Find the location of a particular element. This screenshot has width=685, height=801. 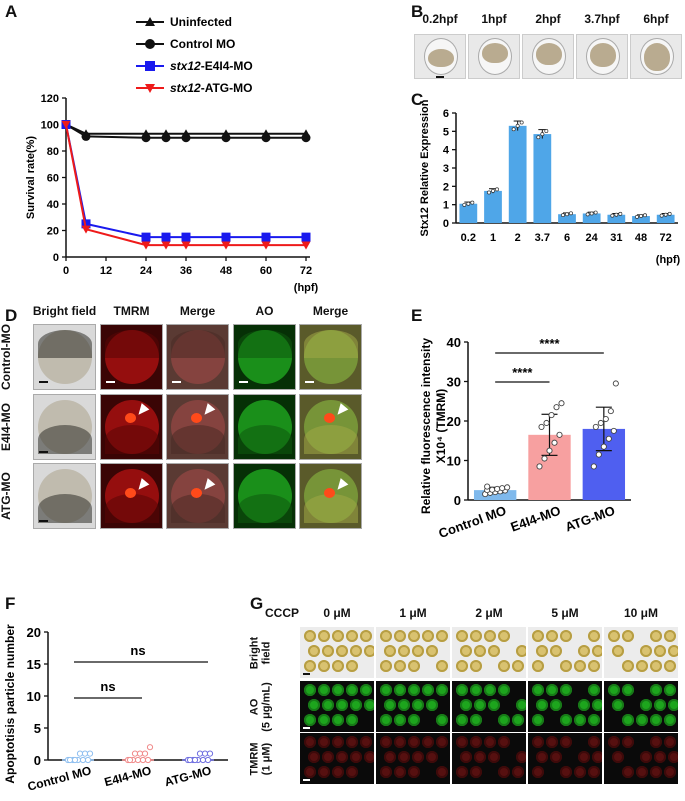

row-label-line1: Bright is located at coordinates (254, 652).